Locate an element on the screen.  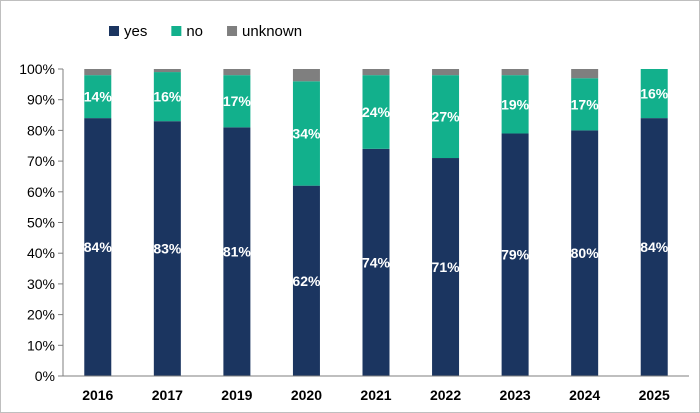
legend-swatch-no is located at coordinates (176, 31).